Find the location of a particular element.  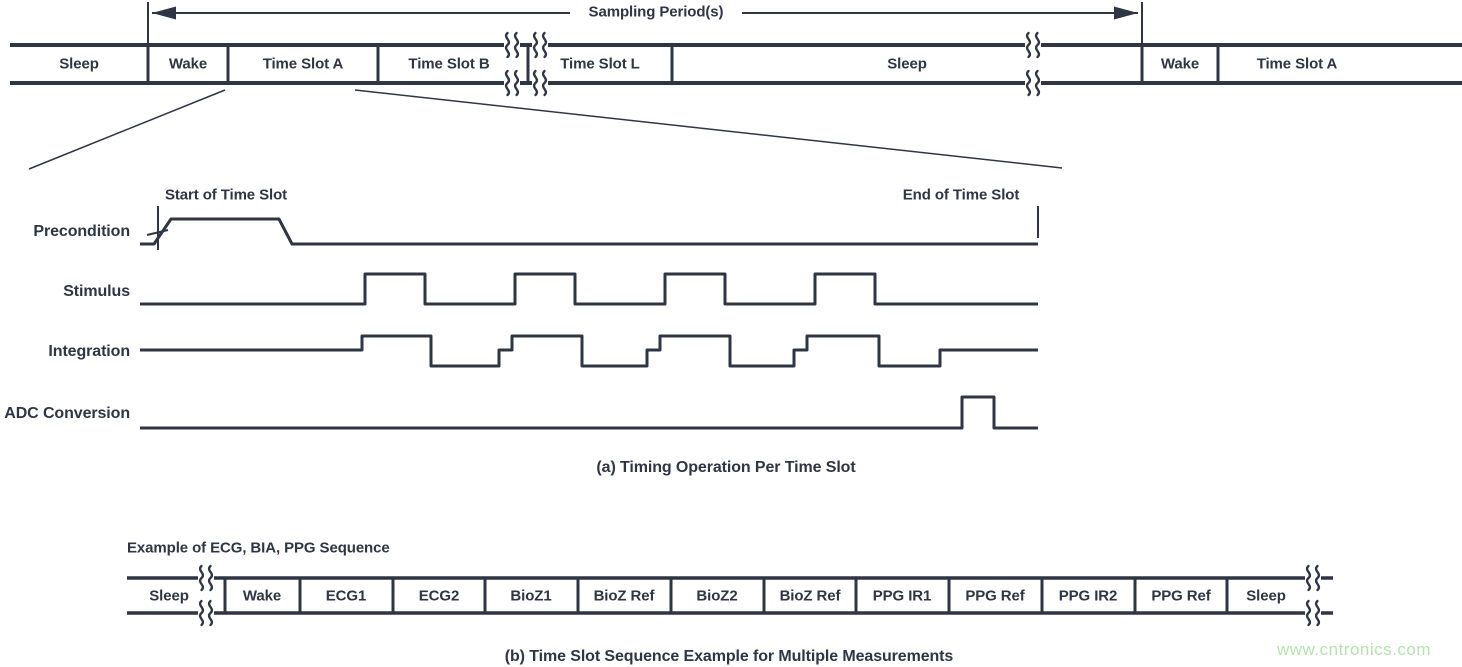

arrowhead-left-icon is located at coordinates (164, 13).